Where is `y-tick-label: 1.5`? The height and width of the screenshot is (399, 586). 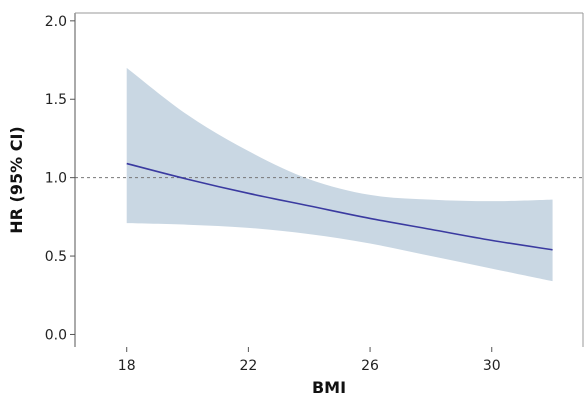 y-tick-label: 1.5 is located at coordinates (56, 100).